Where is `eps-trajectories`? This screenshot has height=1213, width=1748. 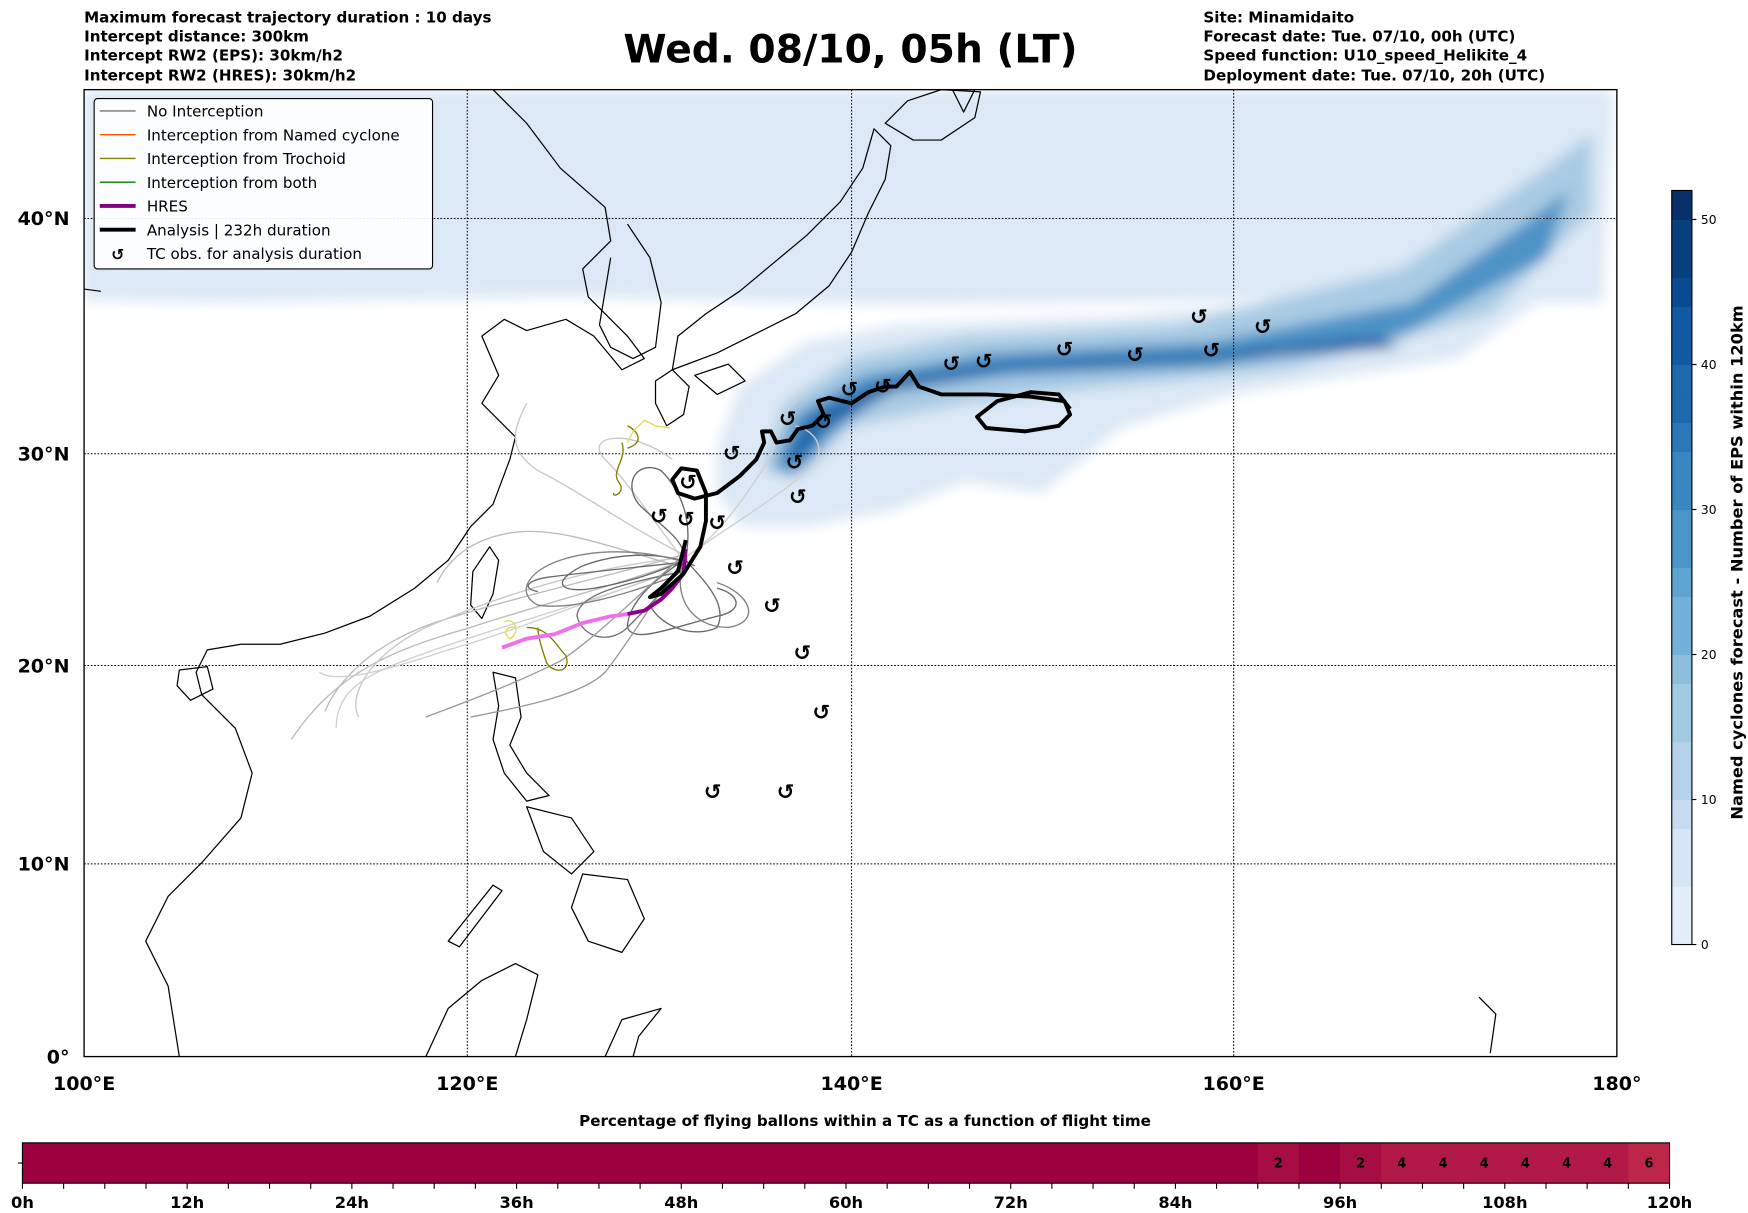 eps-trajectories is located at coordinates (555, 565).